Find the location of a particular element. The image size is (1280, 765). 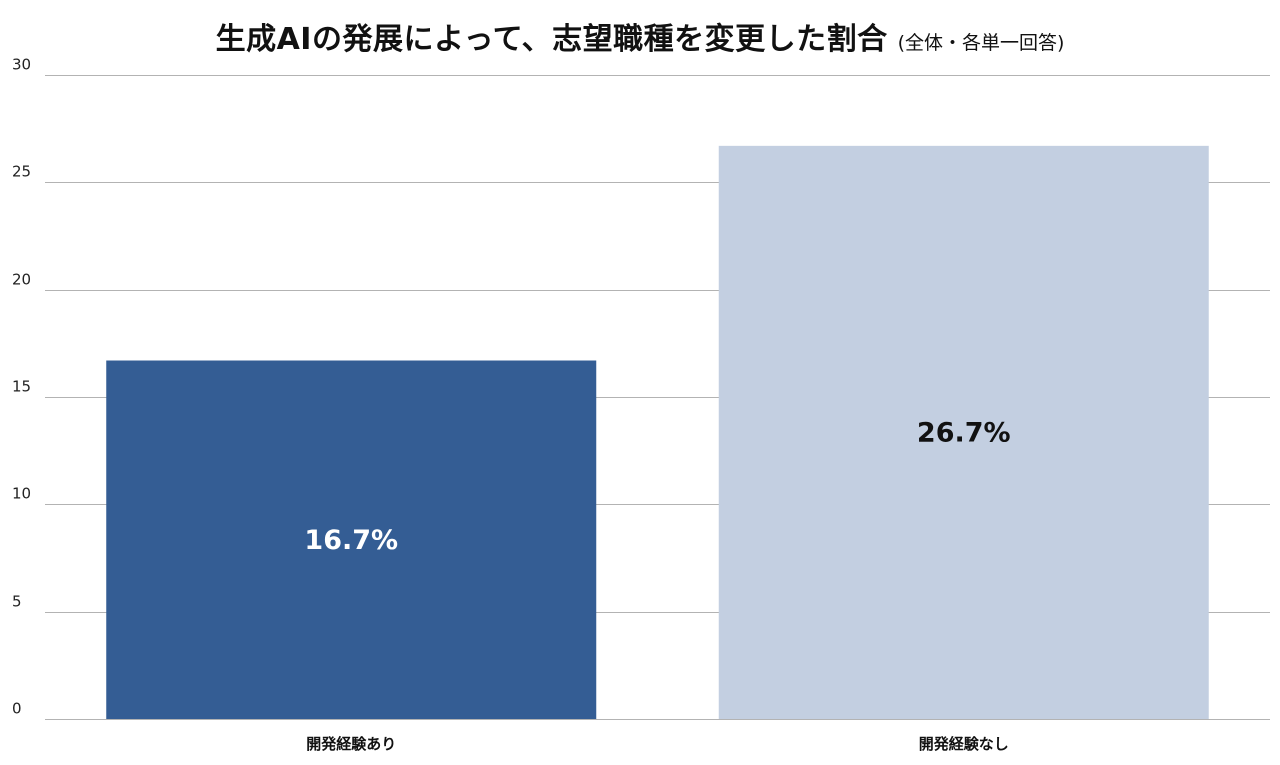

y-tick-label: 5 is located at coordinates (17, 602).